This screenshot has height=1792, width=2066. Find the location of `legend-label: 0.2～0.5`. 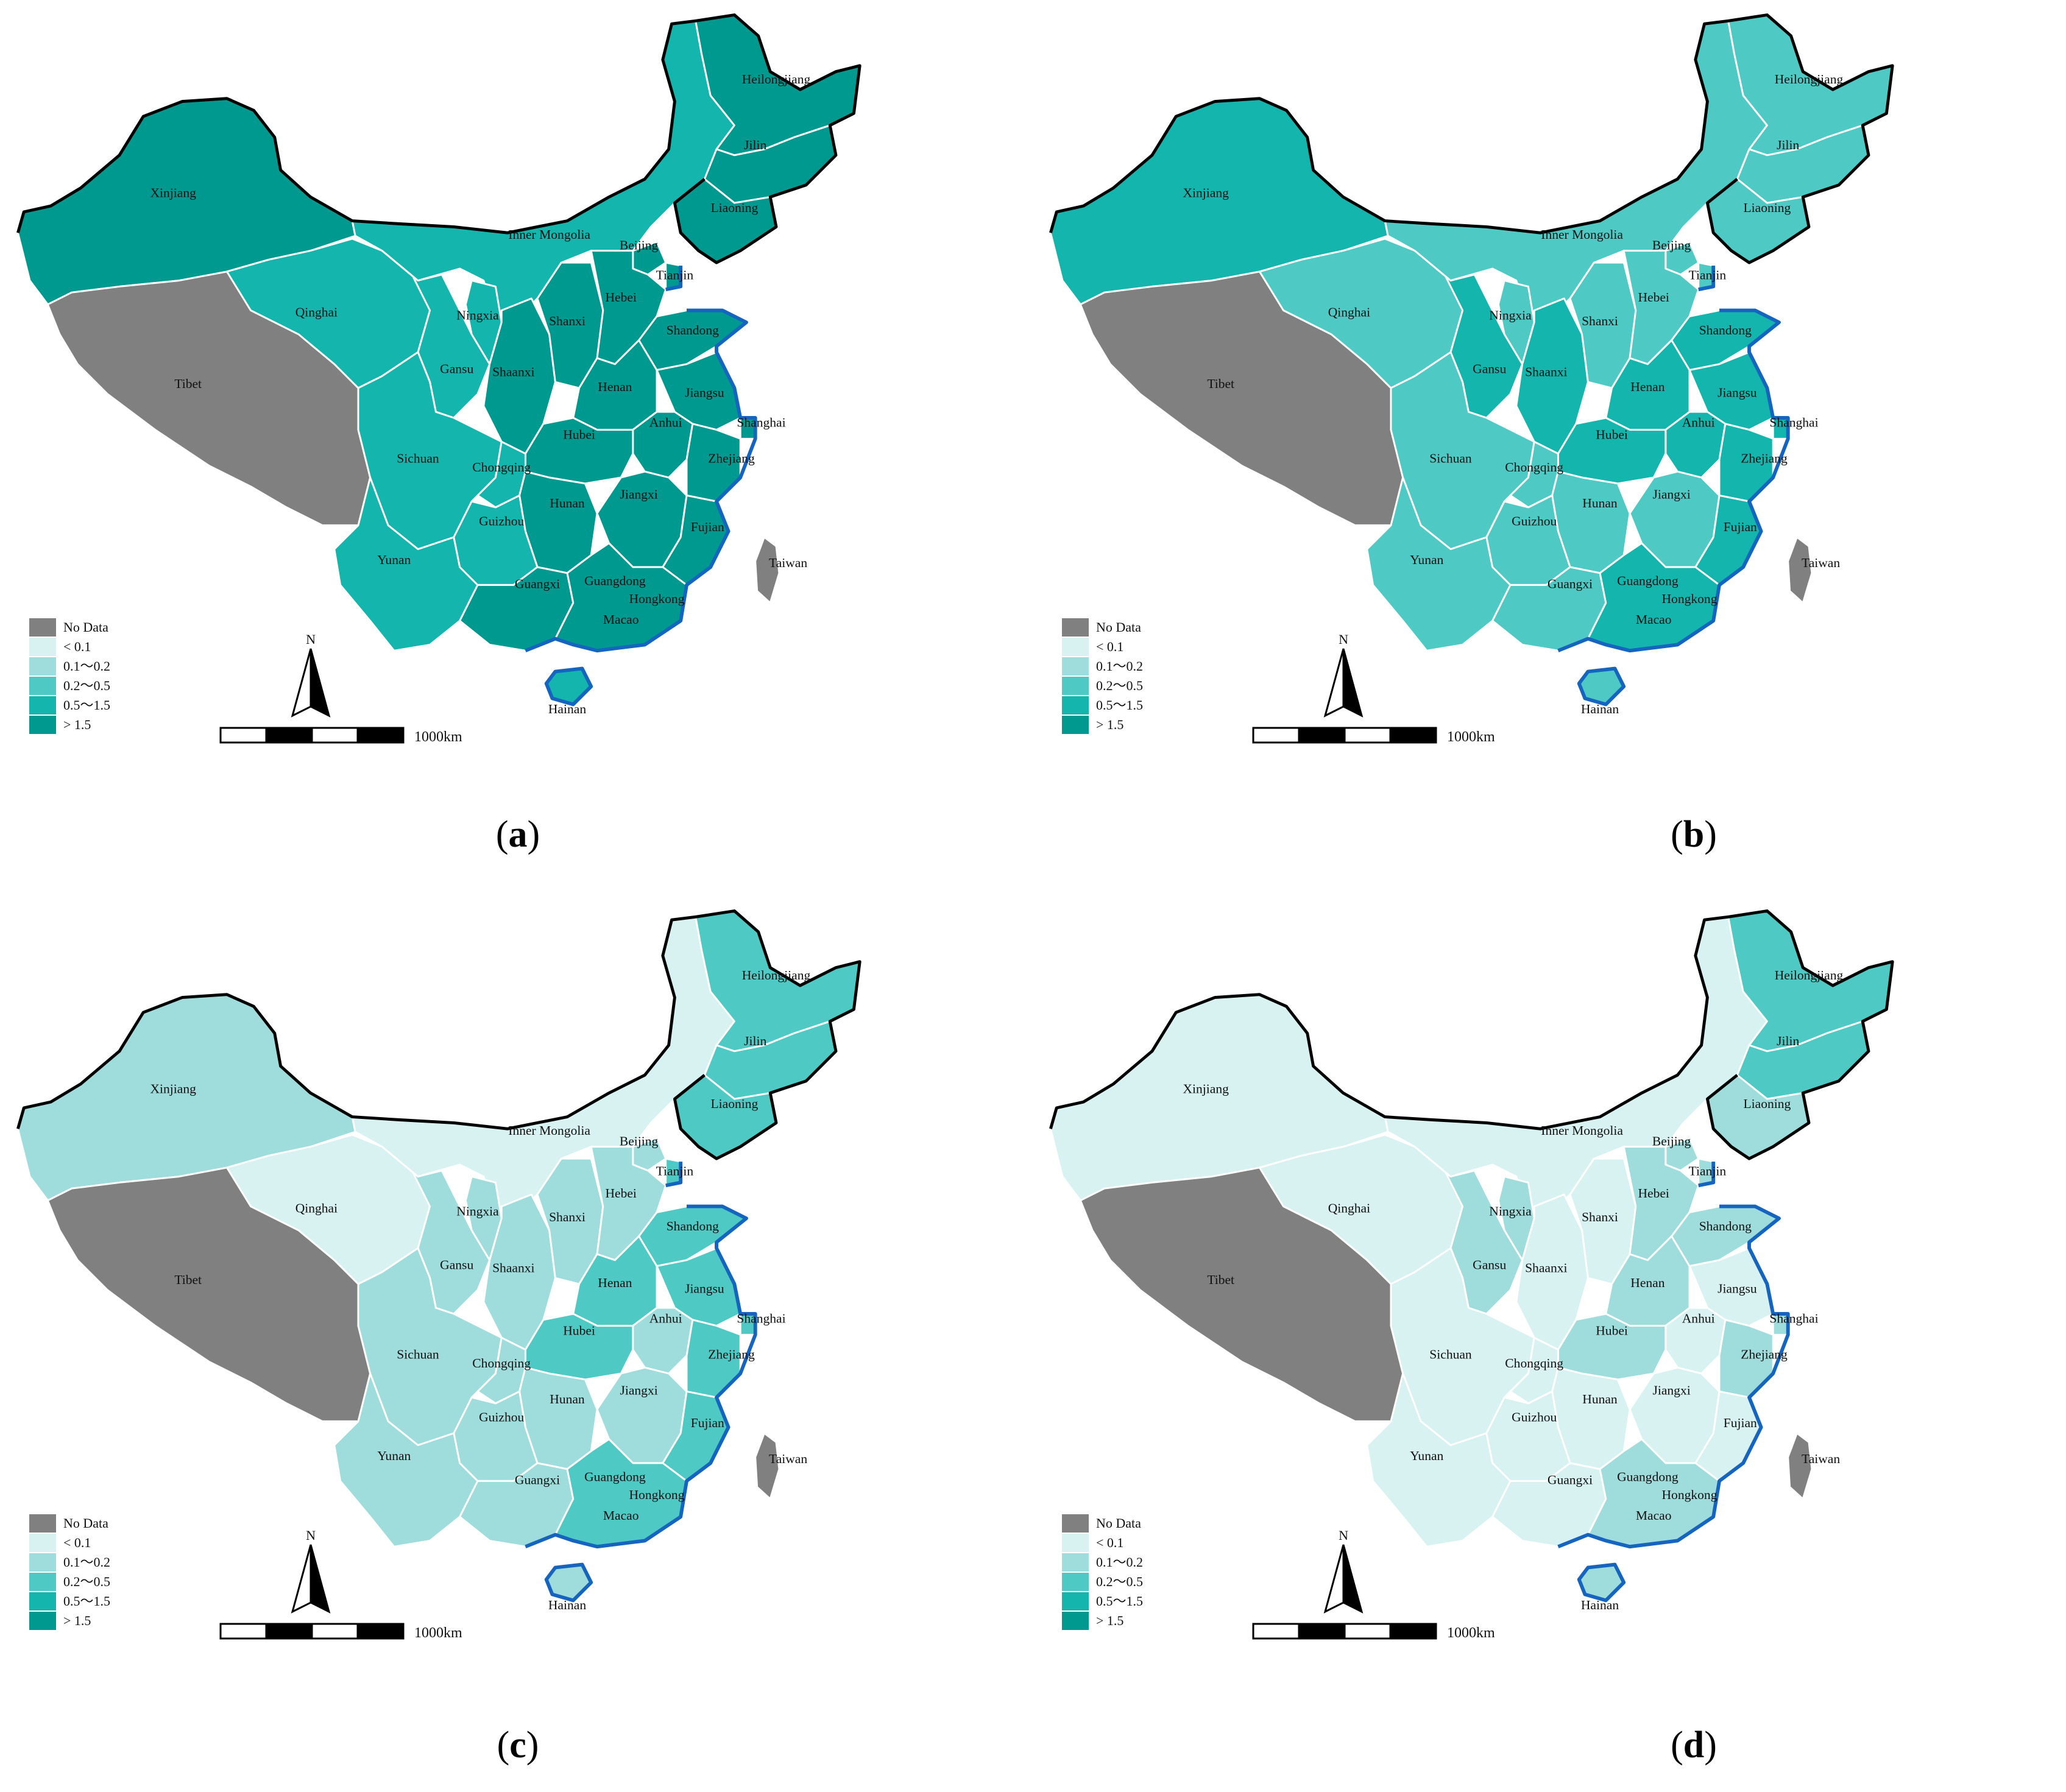

legend-label: 0.2～0.5 is located at coordinates (86, 1582).